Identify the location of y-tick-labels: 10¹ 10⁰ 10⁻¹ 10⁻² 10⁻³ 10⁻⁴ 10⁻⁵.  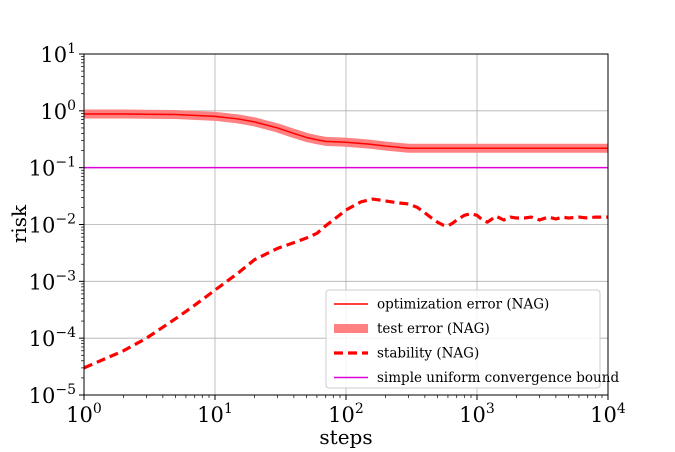
(52, 224).